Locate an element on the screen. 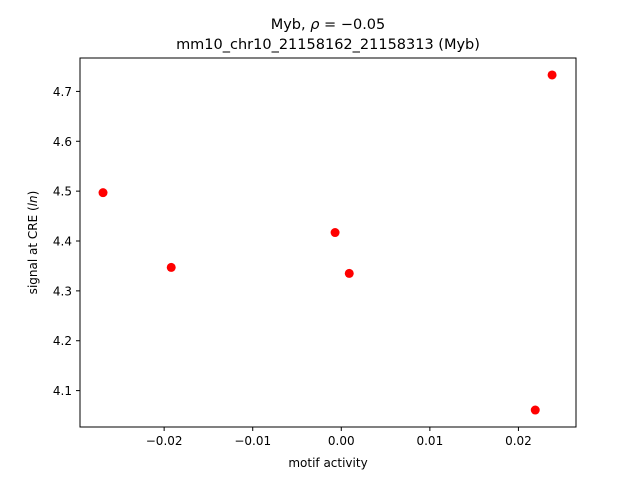  y-tick-label: 4.4 is located at coordinates (62, 242).